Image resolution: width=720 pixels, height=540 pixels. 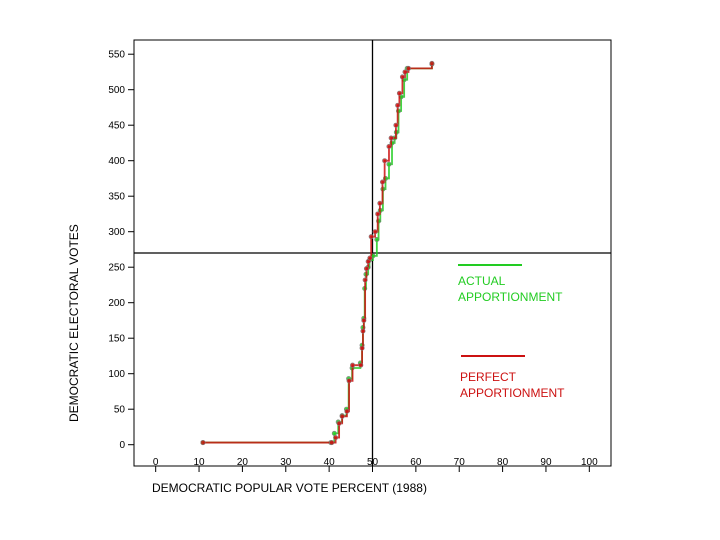 What do you see at coordinates (373, 462) in the screenshot?
I see `x-tick-label: 50` at bounding box center [373, 462].